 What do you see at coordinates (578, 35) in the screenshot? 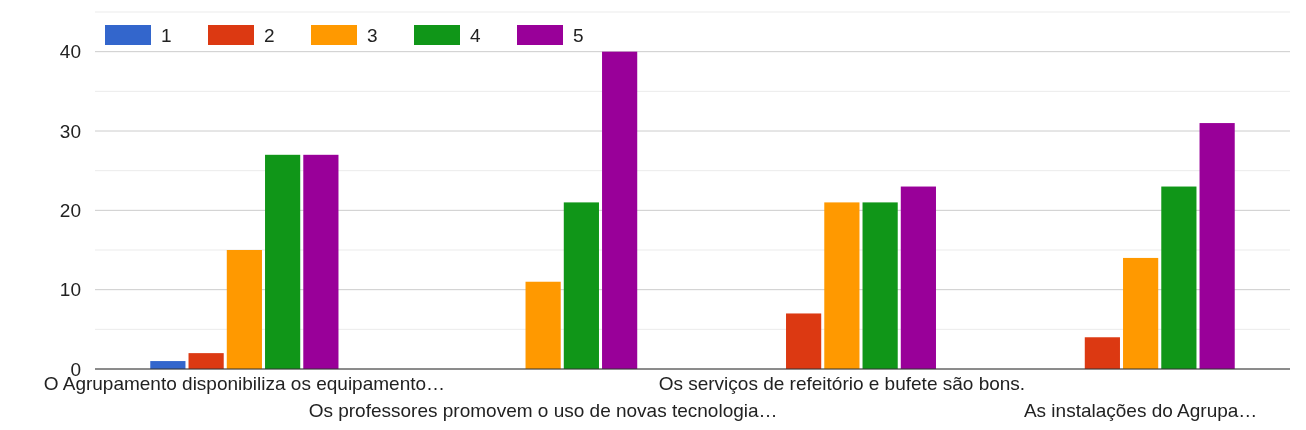
I see `legend-label: 5` at bounding box center [578, 35].